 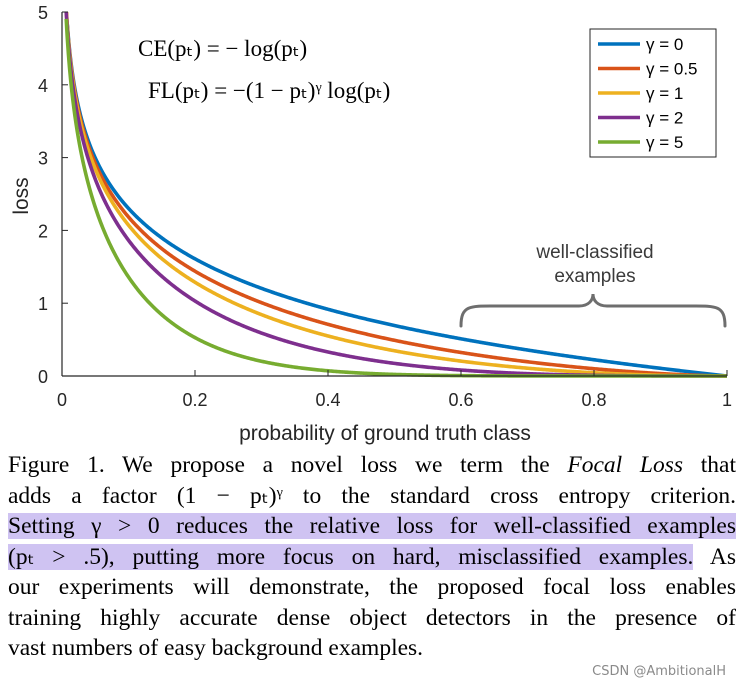 I want to click on x-tick-label-3: 0.6, so click(x=460, y=400).